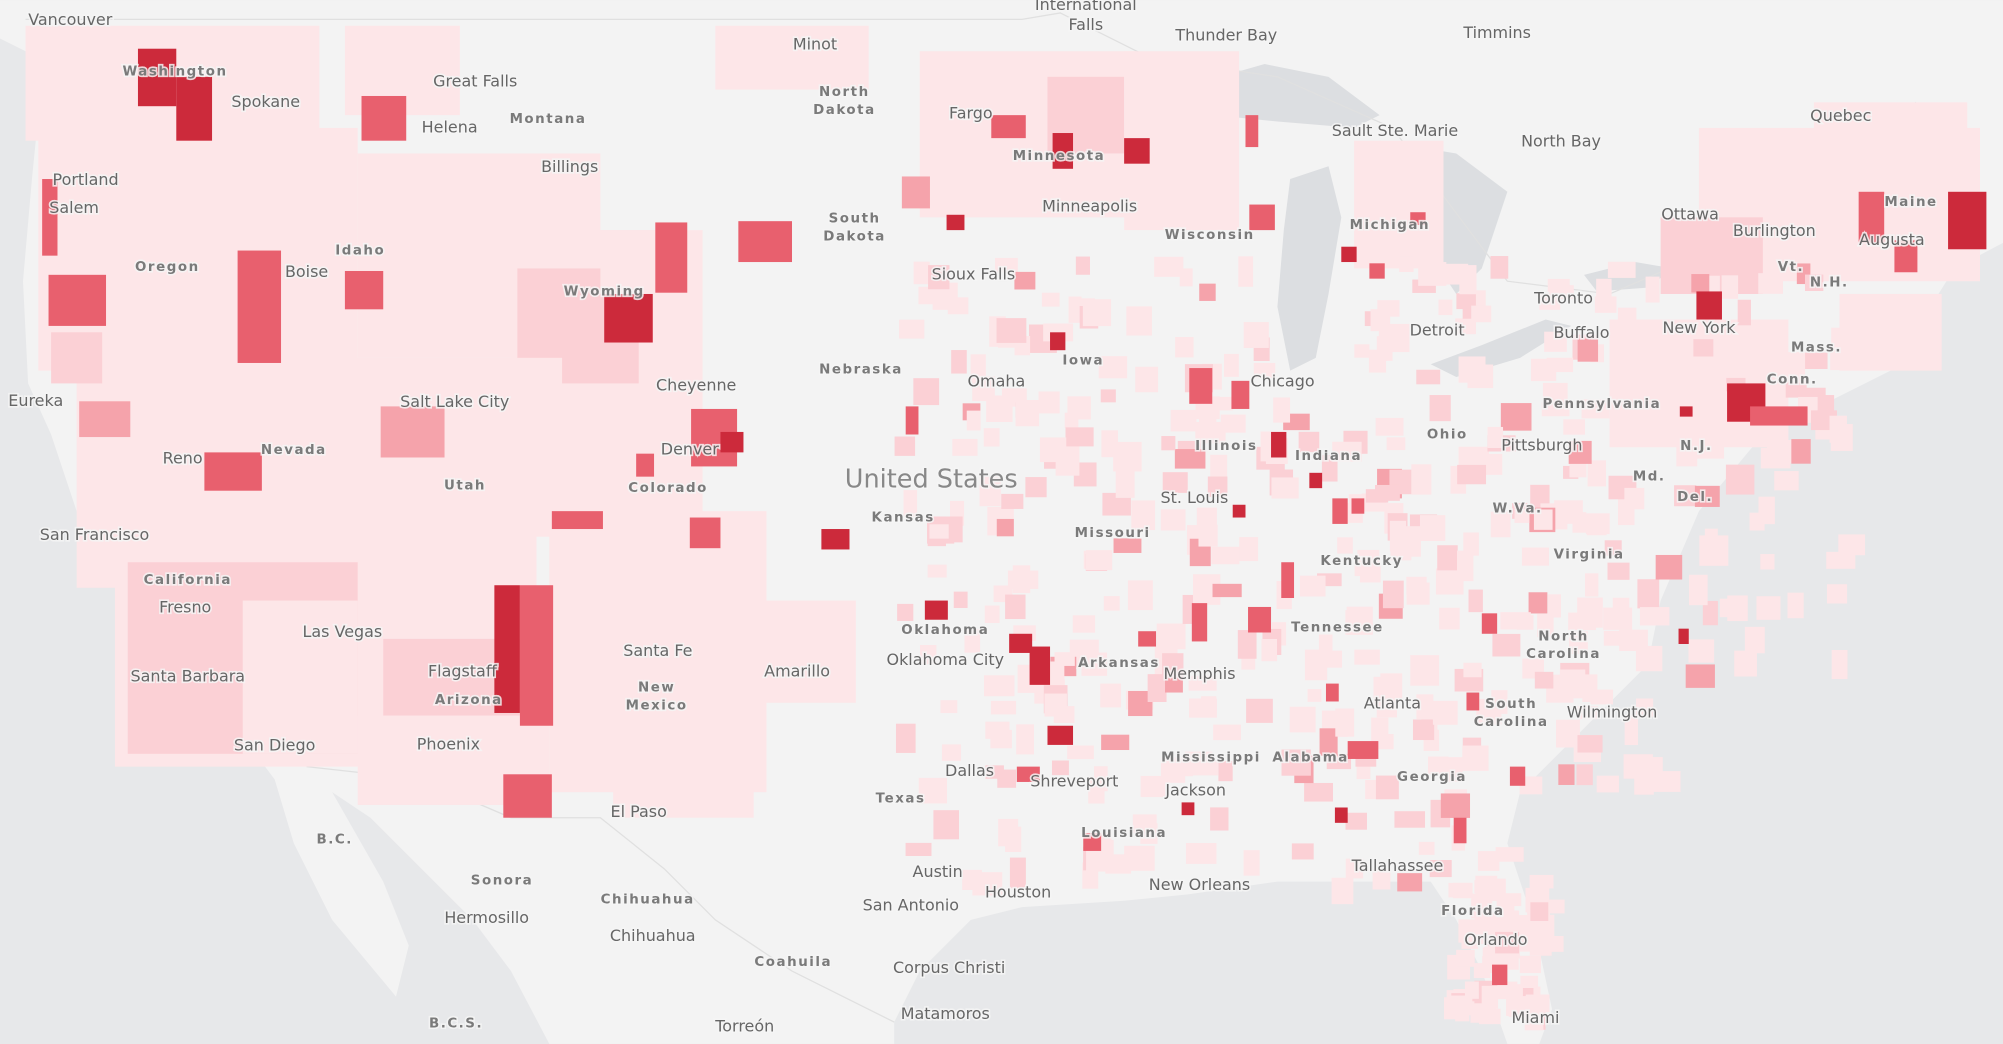 The image size is (2003, 1044). Describe the element at coordinates (946, 659) in the screenshot. I see `place-label: Oklahoma City` at that location.